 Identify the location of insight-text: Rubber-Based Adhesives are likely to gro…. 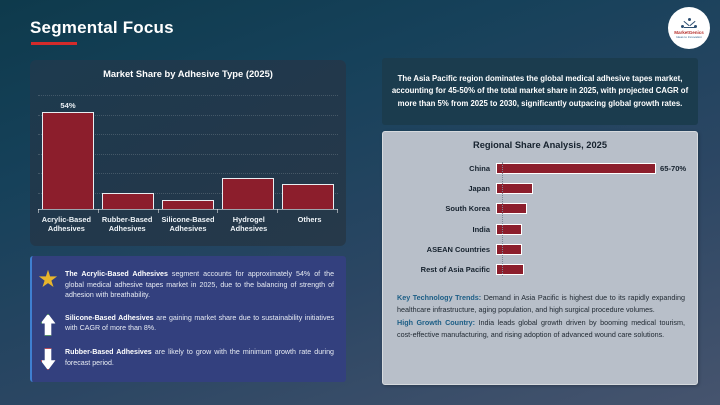
(199, 357).